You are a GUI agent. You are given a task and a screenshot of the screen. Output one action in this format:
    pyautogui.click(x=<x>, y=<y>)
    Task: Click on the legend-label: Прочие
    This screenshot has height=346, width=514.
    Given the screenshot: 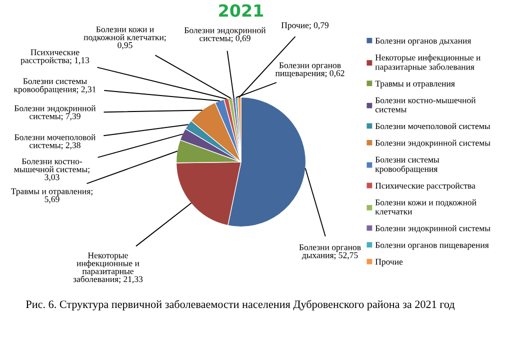 What is the action you would take?
    pyautogui.click(x=389, y=262)
    